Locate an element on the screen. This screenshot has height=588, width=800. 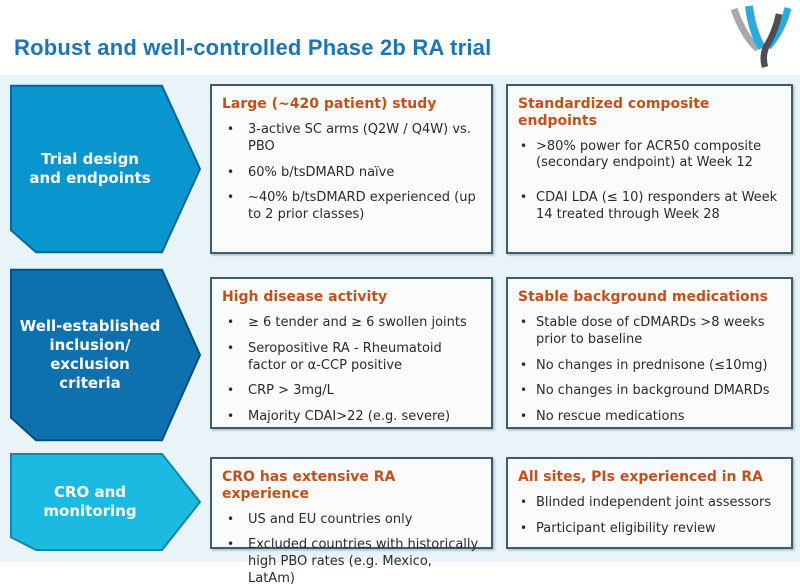
stage-arrow-label: CRO and monitoring is located at coordinates (90, 501).